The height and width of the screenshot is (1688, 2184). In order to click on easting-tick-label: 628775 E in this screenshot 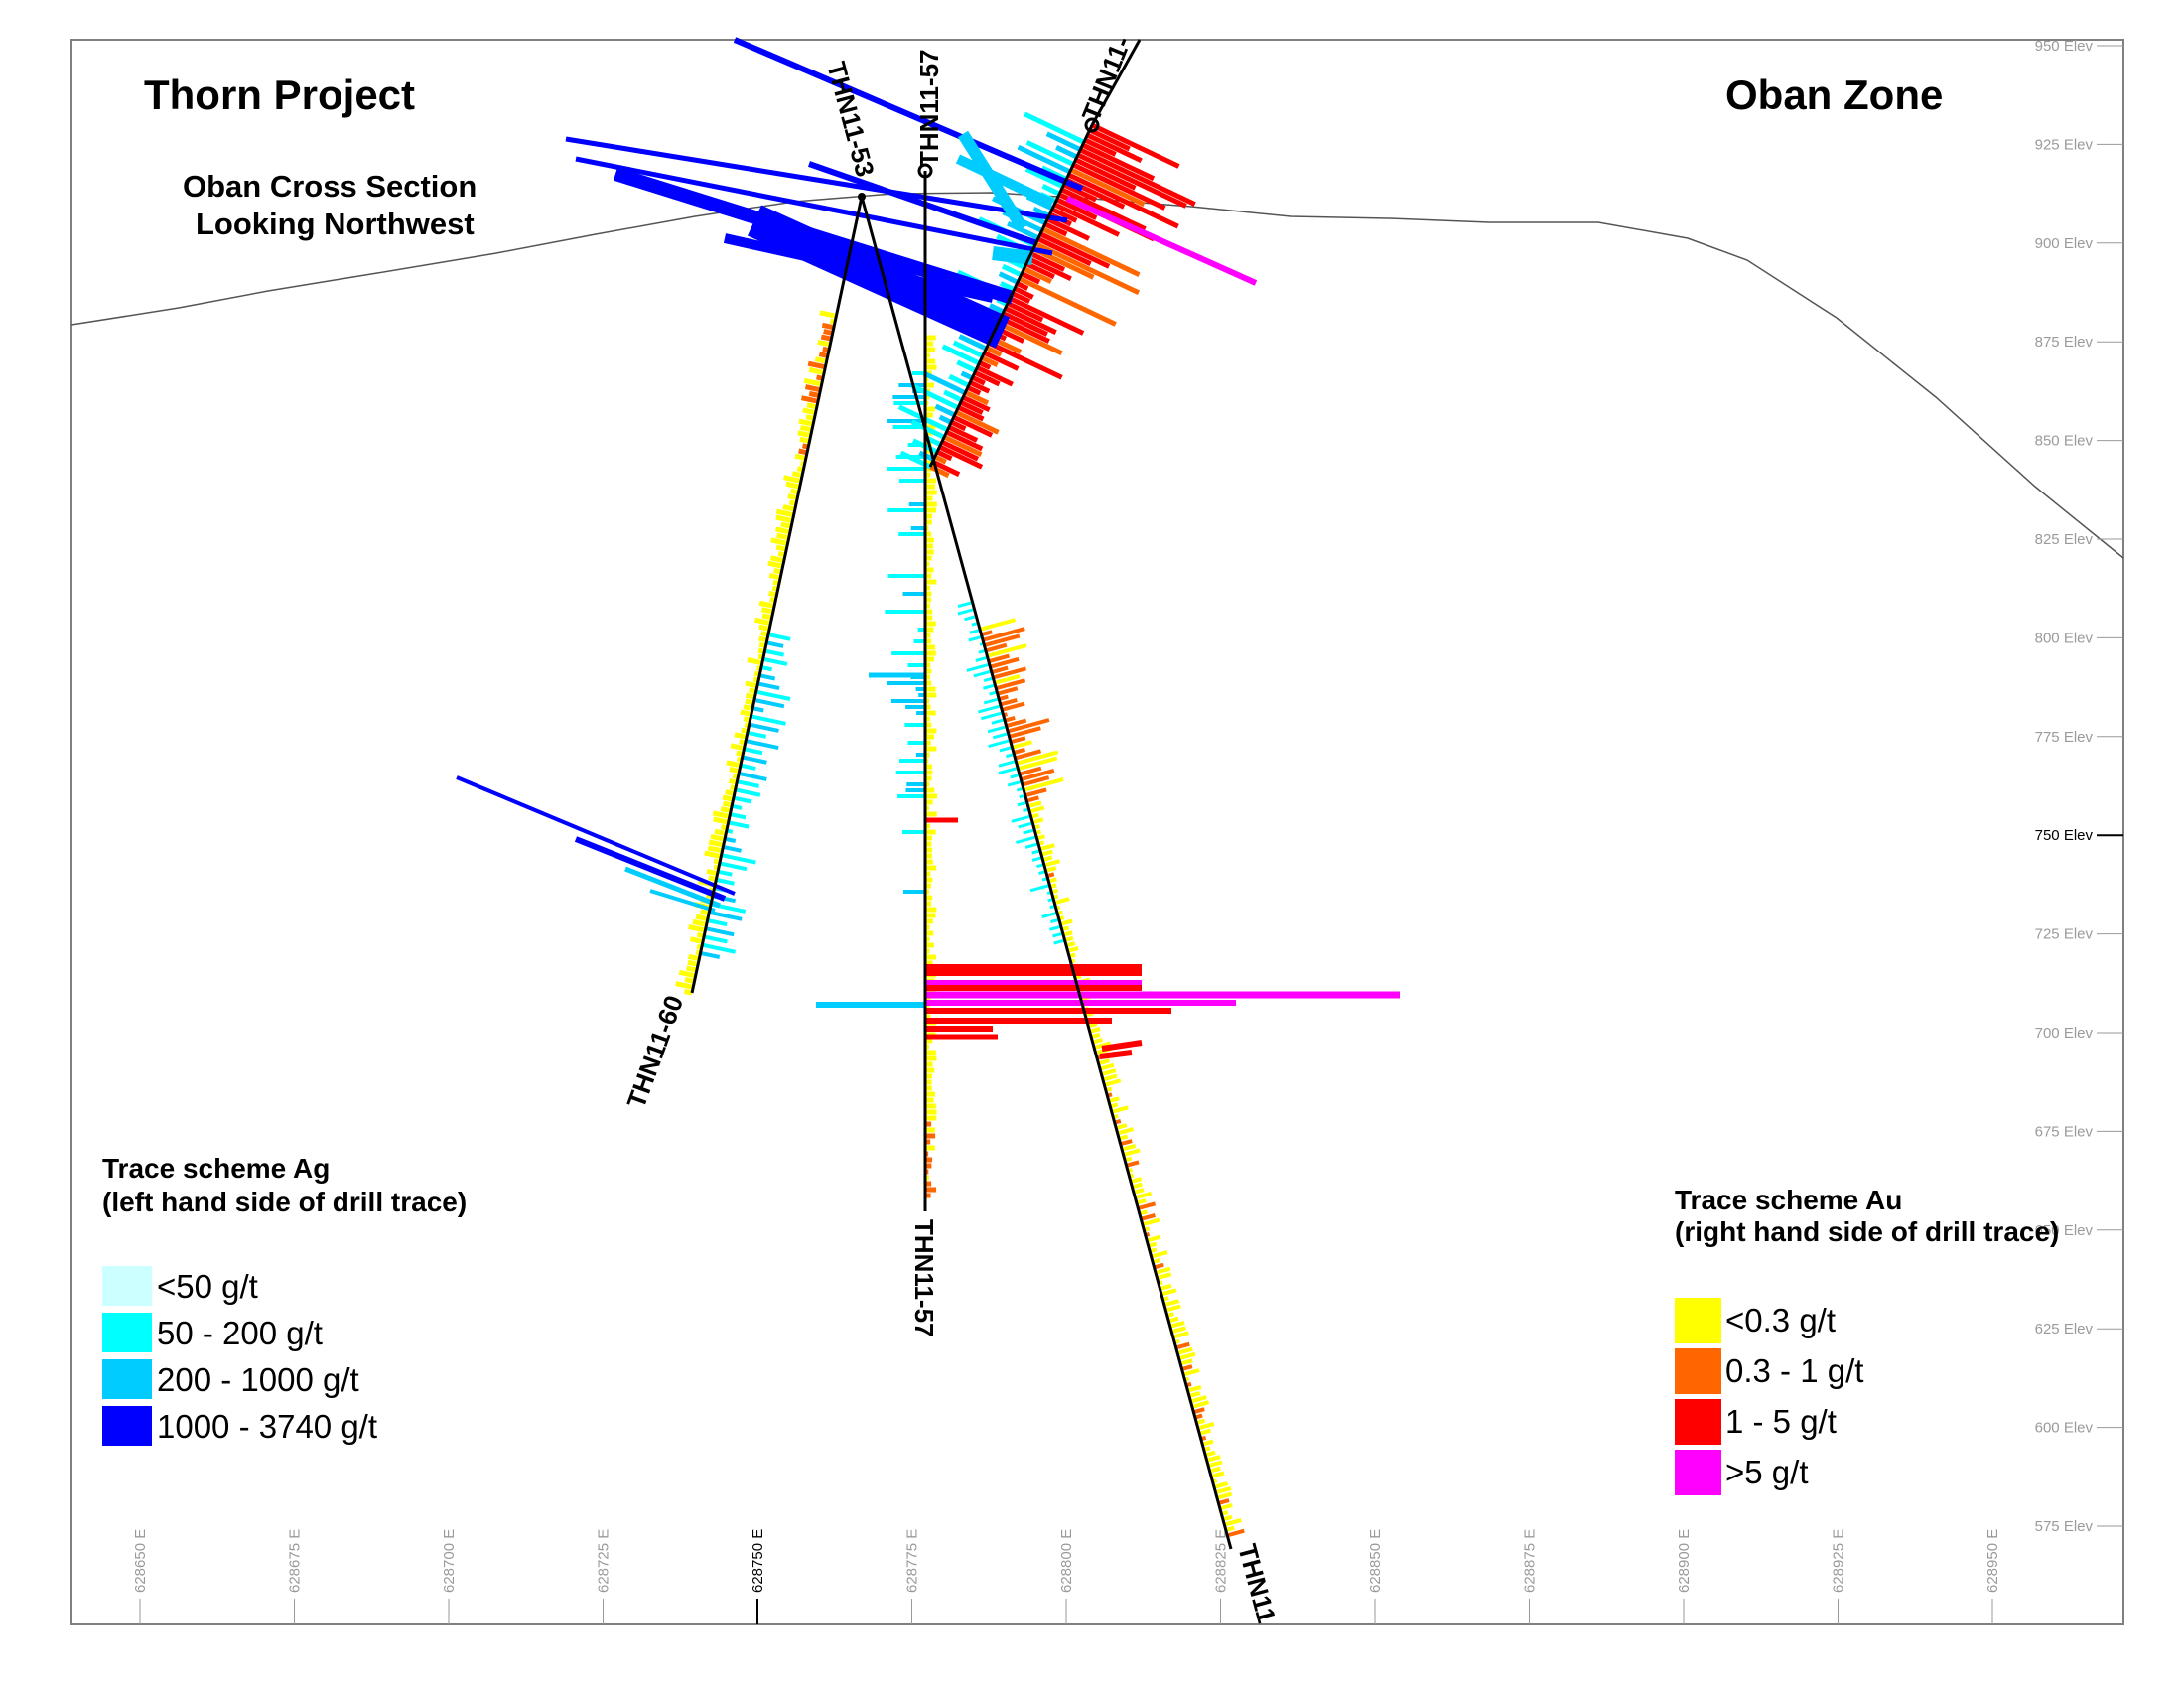, I will do `click(912, 1561)`.